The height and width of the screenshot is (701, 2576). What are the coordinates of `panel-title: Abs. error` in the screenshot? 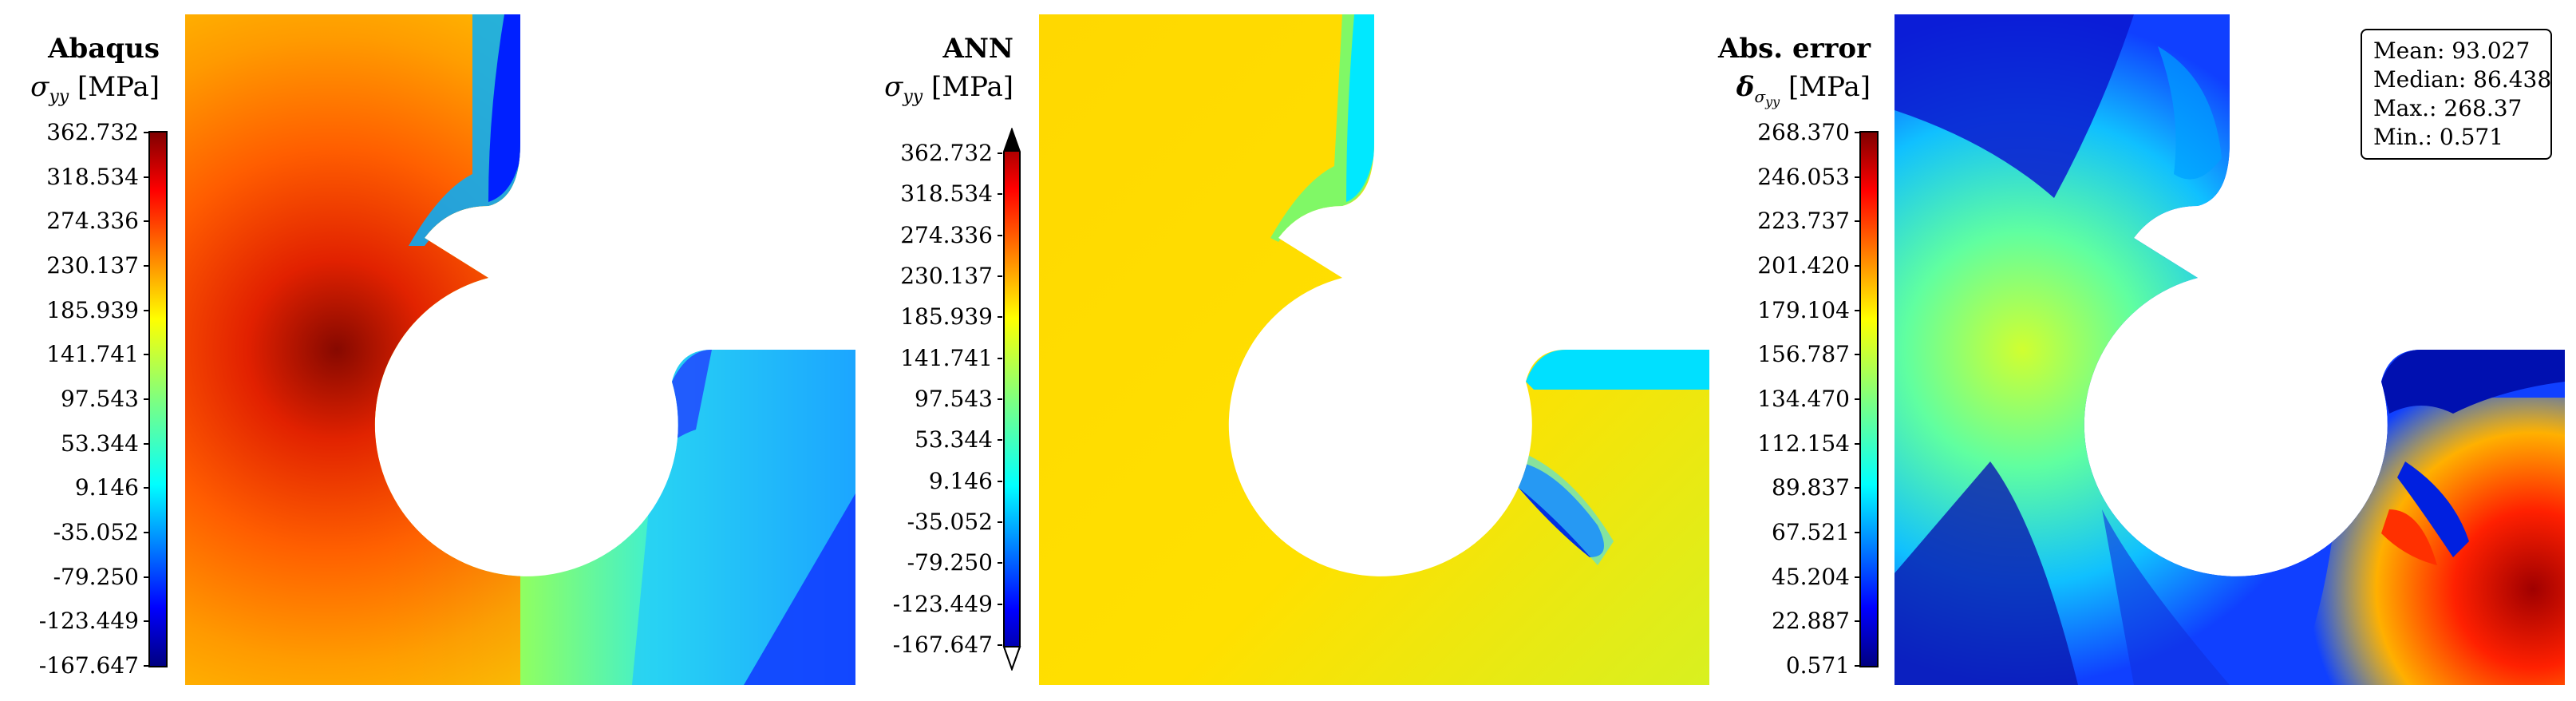 It's located at (1794, 49).